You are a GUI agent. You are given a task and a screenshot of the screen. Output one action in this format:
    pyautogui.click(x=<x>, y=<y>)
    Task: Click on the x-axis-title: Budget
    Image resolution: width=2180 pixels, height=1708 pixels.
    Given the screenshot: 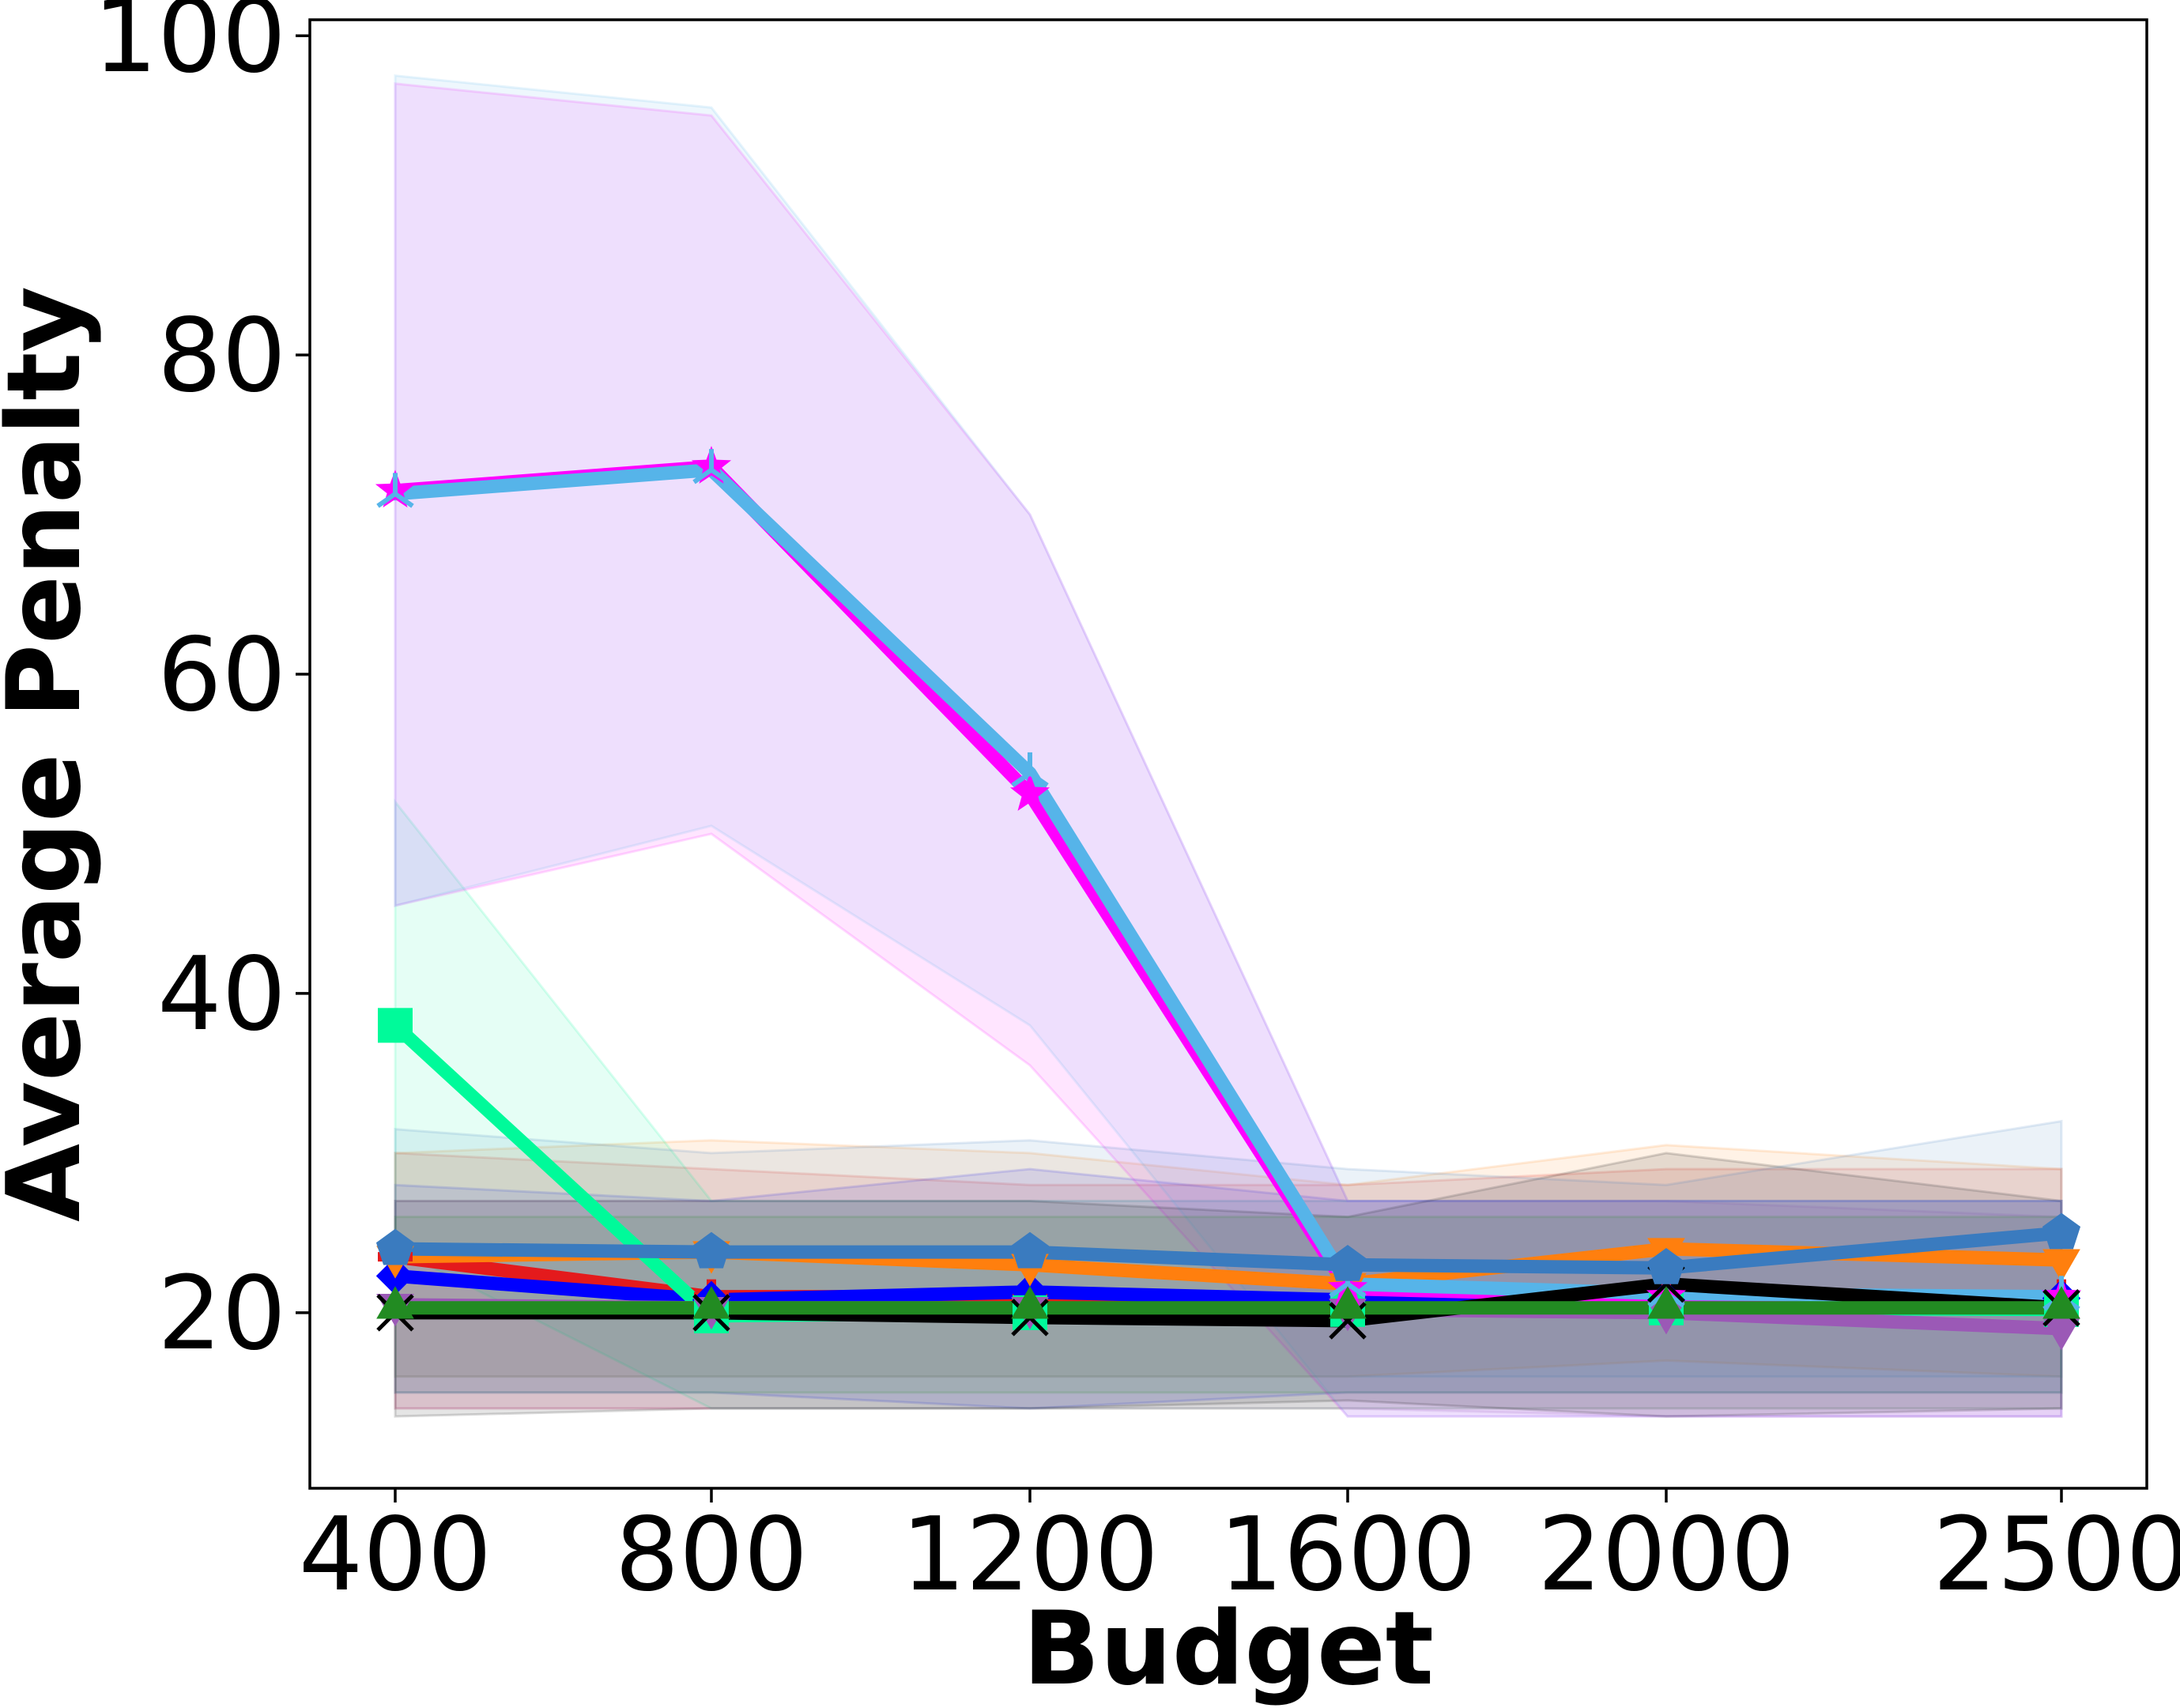 What is the action you would take?
    pyautogui.click(x=1228, y=1649)
    